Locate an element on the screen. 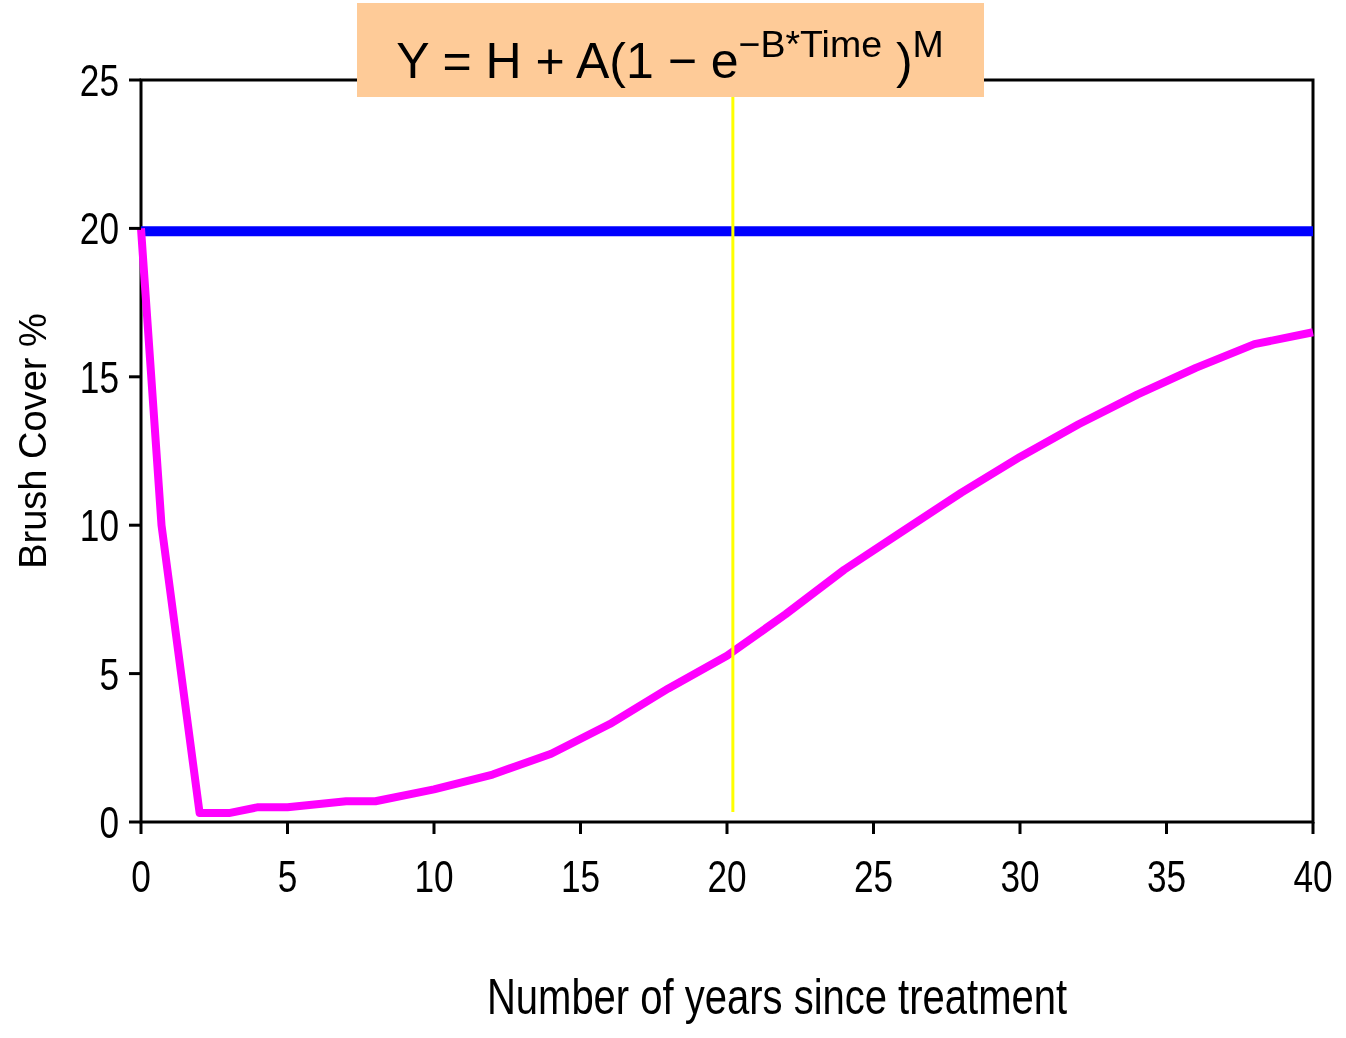 The image size is (1346, 1038). y-tick-label: 25 is located at coordinates (99, 80).